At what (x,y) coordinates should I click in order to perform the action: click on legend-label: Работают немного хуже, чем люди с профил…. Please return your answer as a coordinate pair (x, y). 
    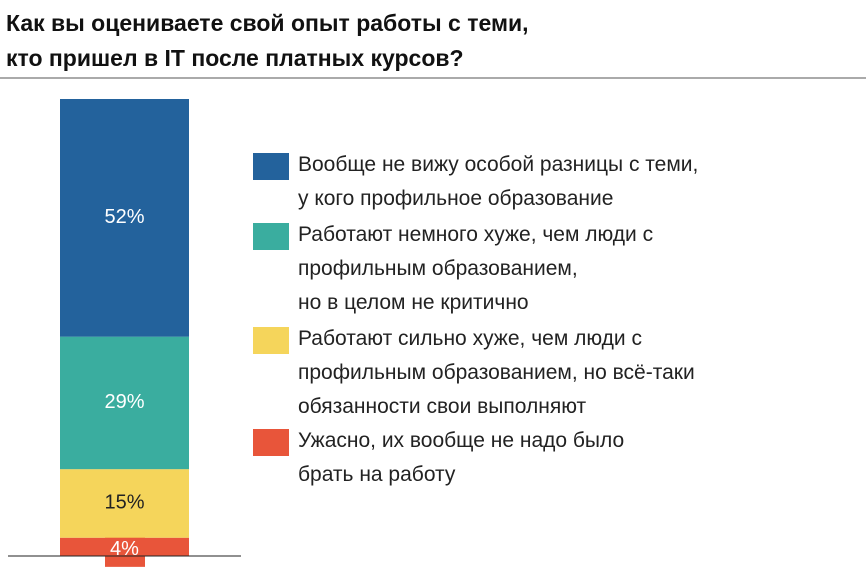
    Looking at the image, I should click on (476, 268).